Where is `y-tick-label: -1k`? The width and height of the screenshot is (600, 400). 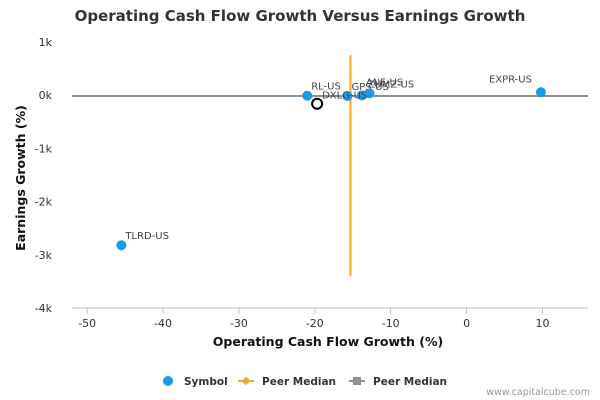
y-tick-label: -1k is located at coordinates (44, 148).